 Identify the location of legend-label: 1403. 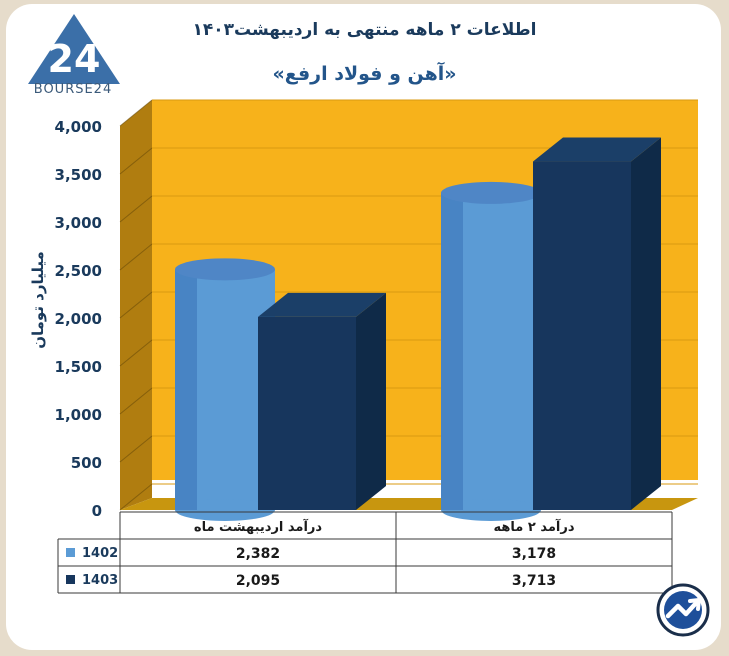
(100, 580).